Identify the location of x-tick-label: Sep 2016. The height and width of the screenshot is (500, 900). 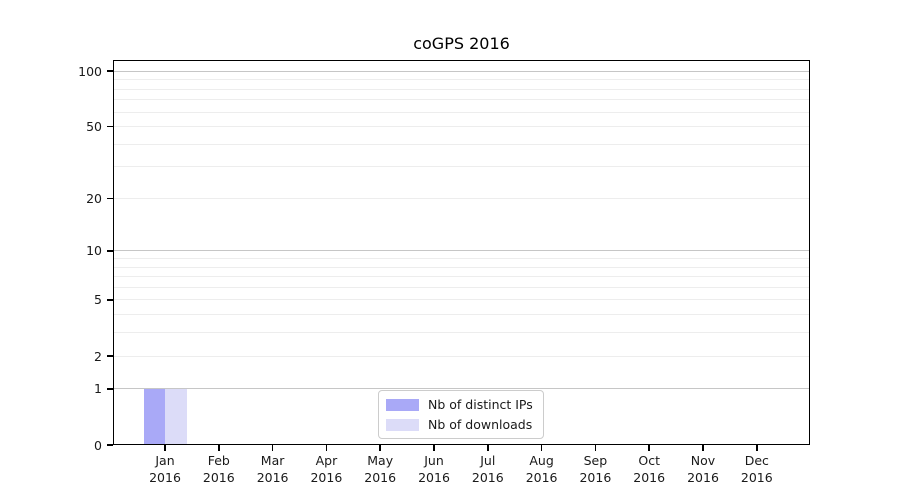
(595, 469).